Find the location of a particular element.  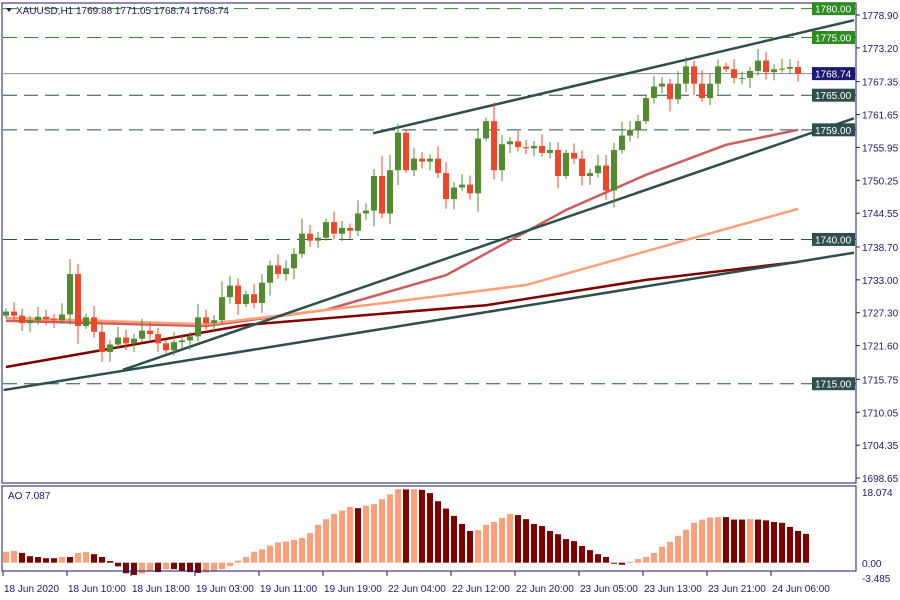

x-tick-label: 19 Jun 11:00 is located at coordinates (289, 589).